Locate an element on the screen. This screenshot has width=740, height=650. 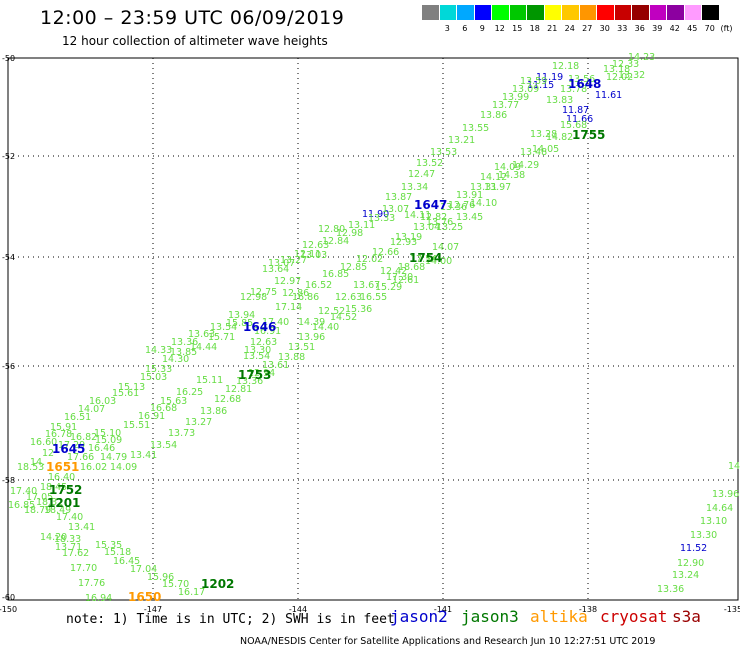
swh-observation: 15.63 is located at coordinates (173, 401).